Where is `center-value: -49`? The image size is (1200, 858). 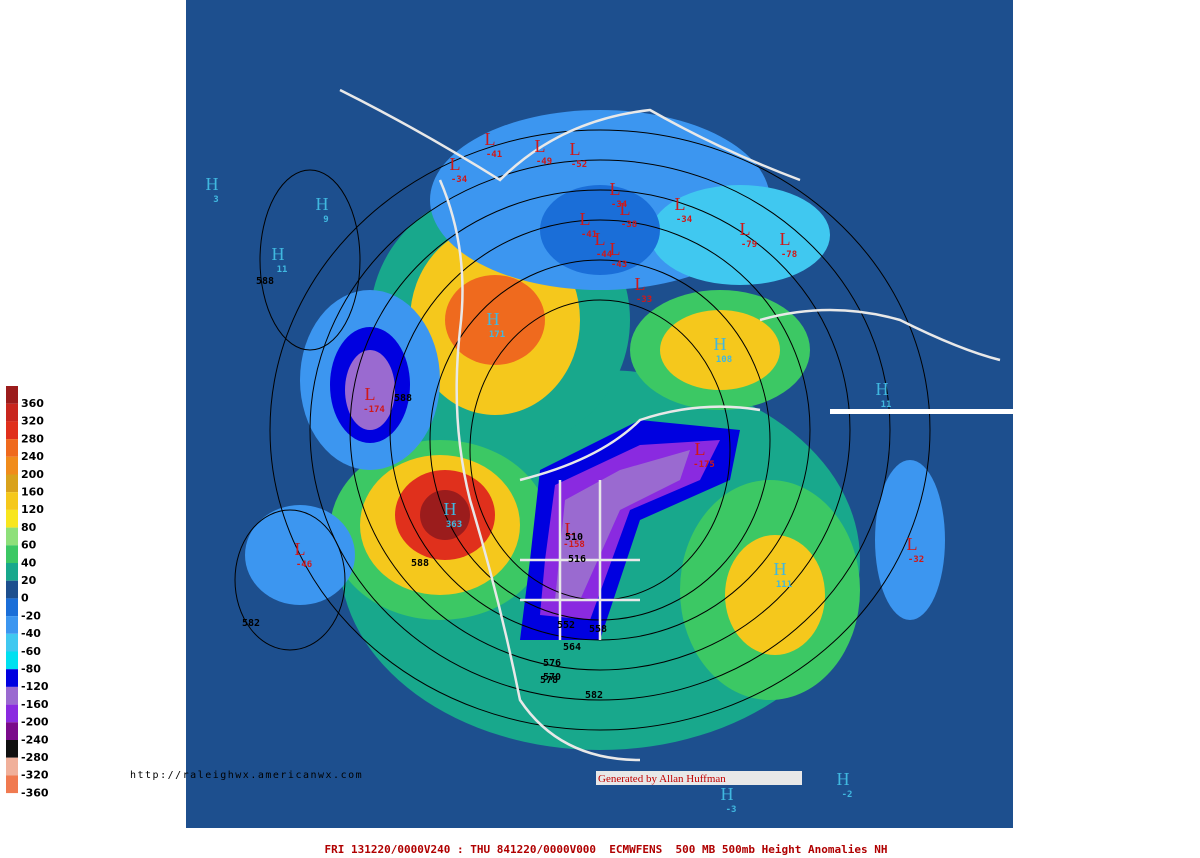 center-value: -49 is located at coordinates (544, 162).